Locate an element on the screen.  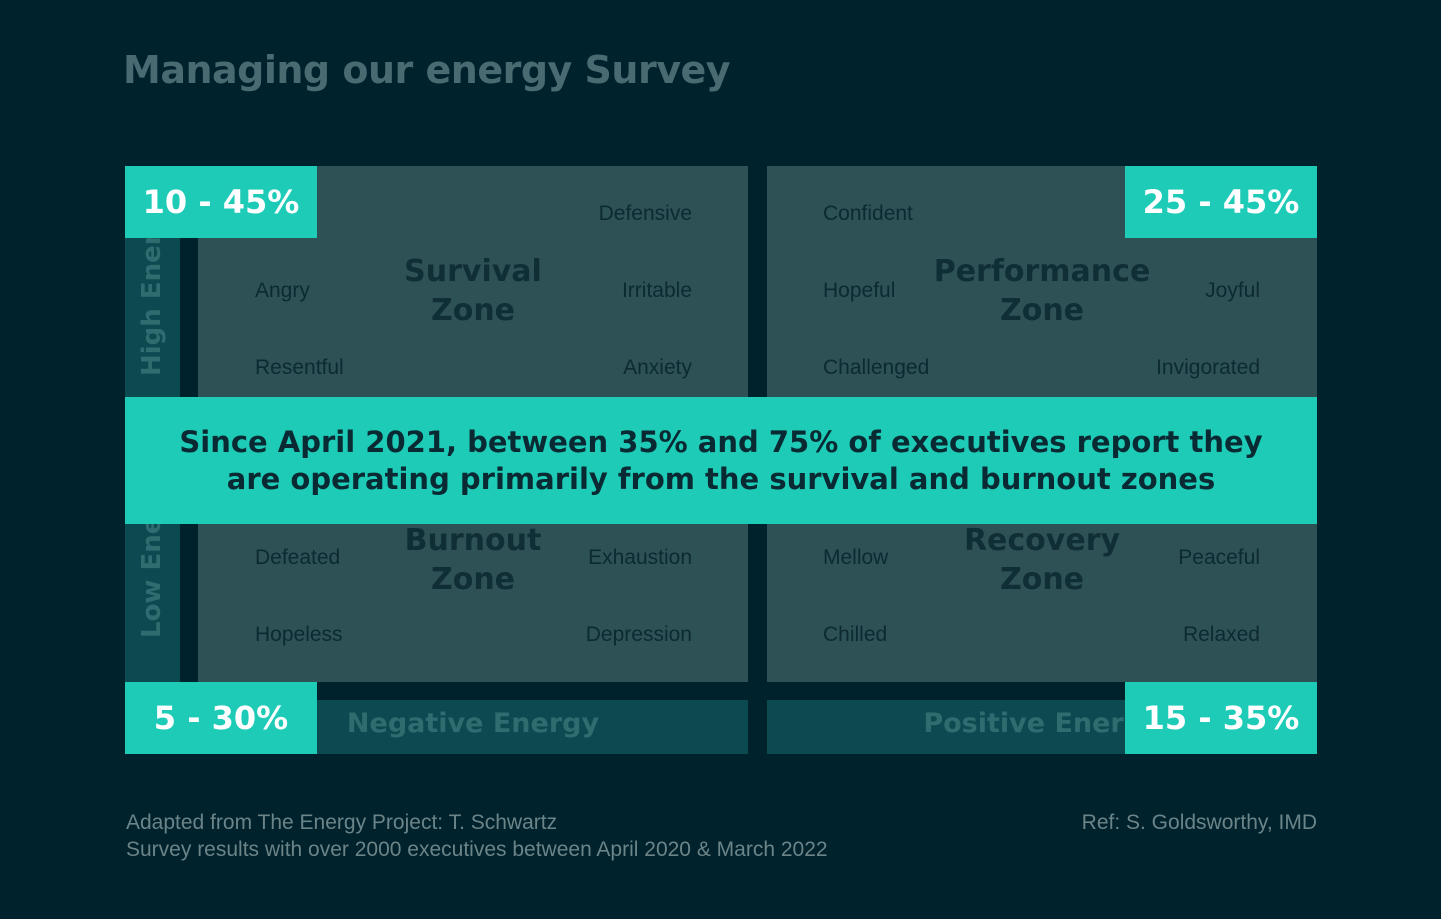
emotion-word: Hopeful is located at coordinates (859, 290).